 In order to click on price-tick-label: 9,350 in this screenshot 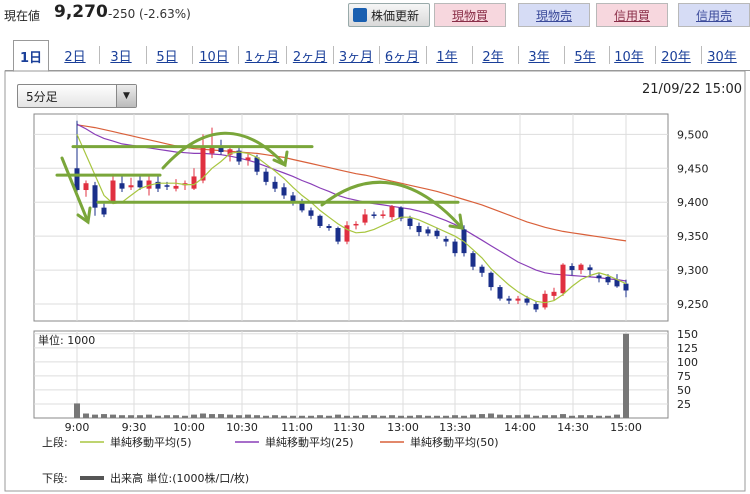, I will do `click(693, 236)`.